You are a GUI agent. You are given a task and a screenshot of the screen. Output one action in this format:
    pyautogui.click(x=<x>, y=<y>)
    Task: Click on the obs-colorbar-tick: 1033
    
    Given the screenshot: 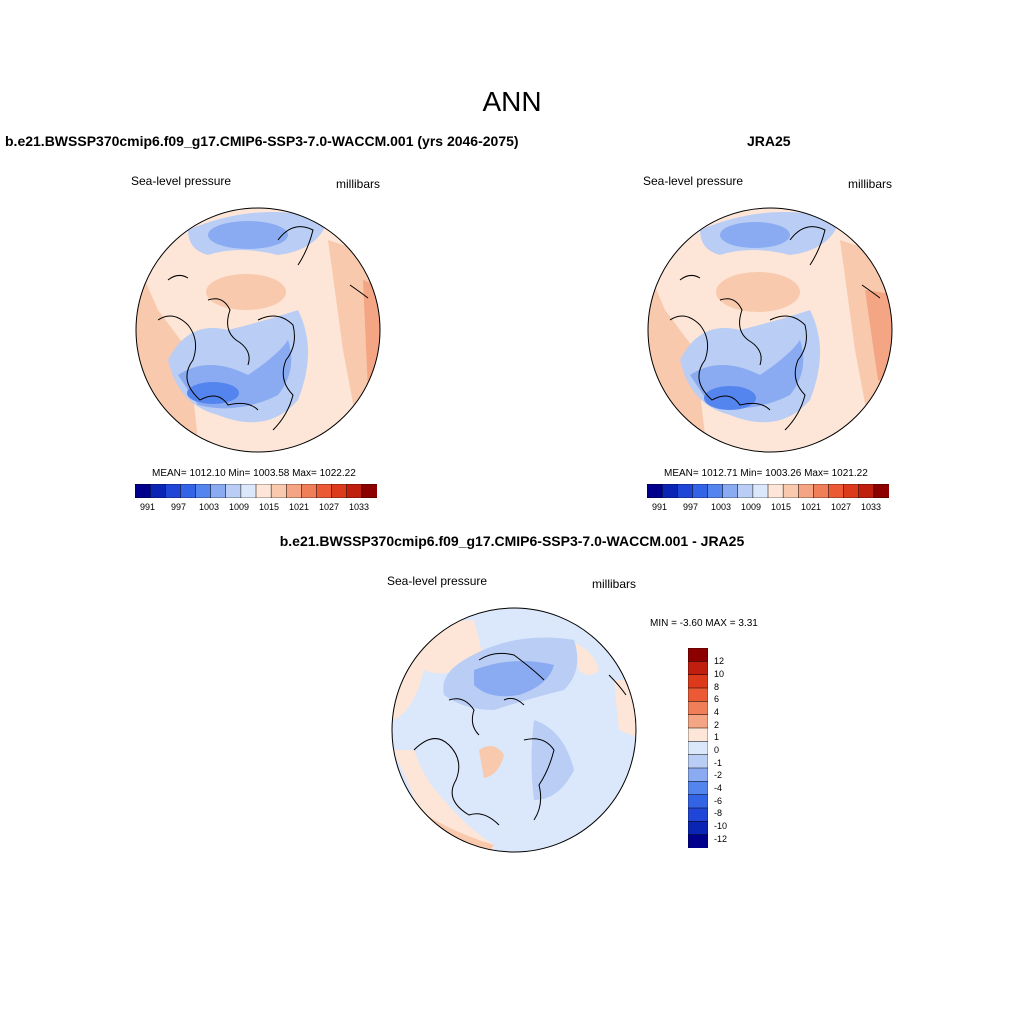 What is the action you would take?
    pyautogui.click(x=871, y=507)
    